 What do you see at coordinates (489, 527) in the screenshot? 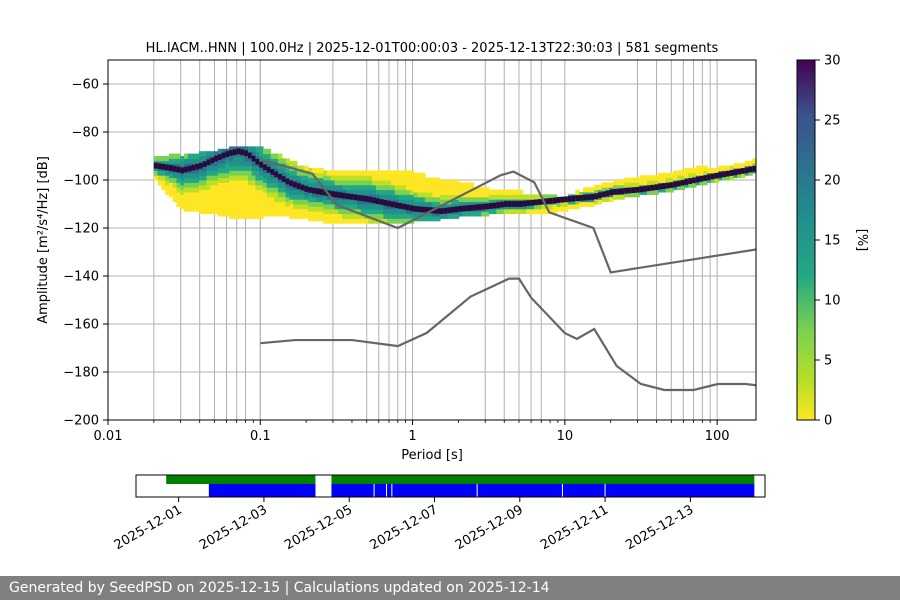
I see `timeline-tick-label: 2025-12-09` at bounding box center [489, 527].